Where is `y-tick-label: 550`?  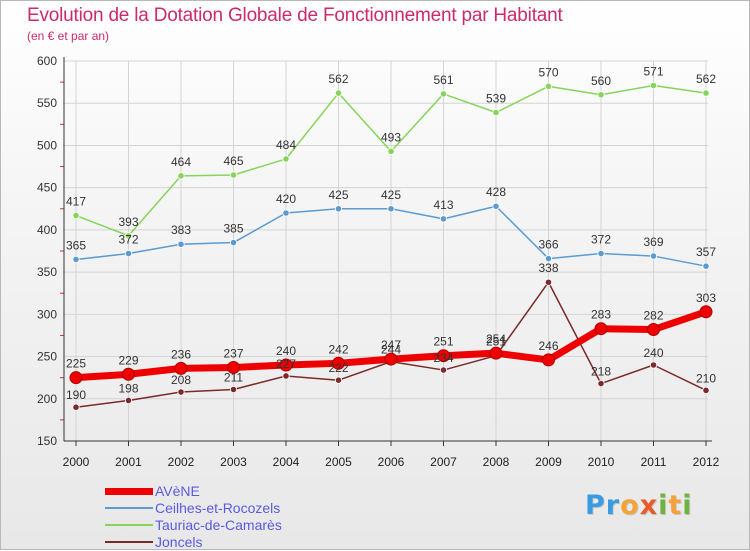
y-tick-label: 550 is located at coordinates (47, 103).